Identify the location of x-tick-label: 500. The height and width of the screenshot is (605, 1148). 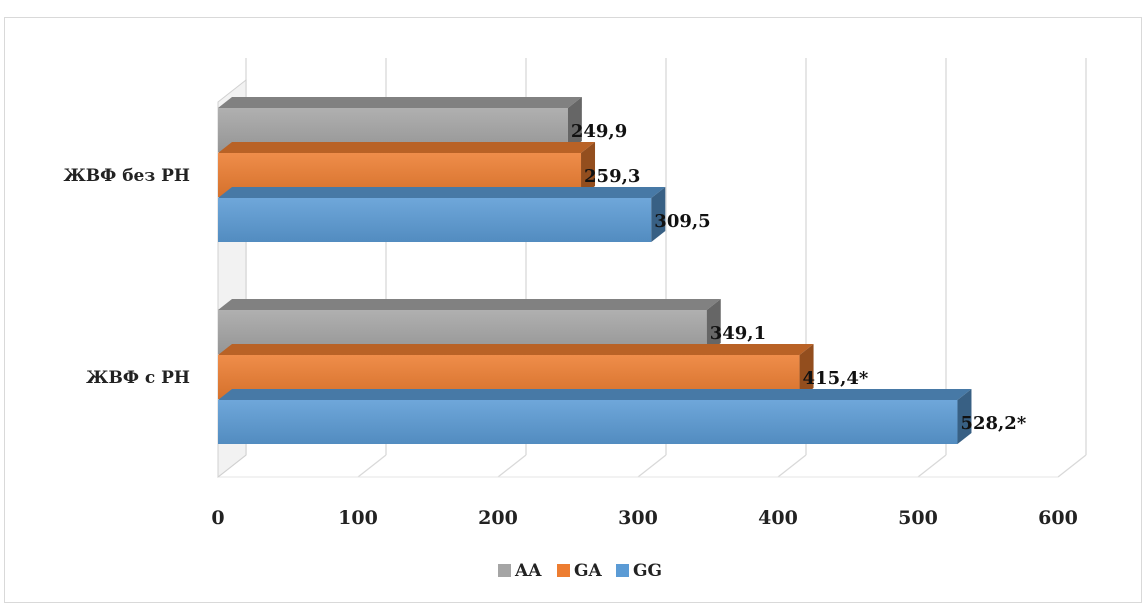
(918, 518).